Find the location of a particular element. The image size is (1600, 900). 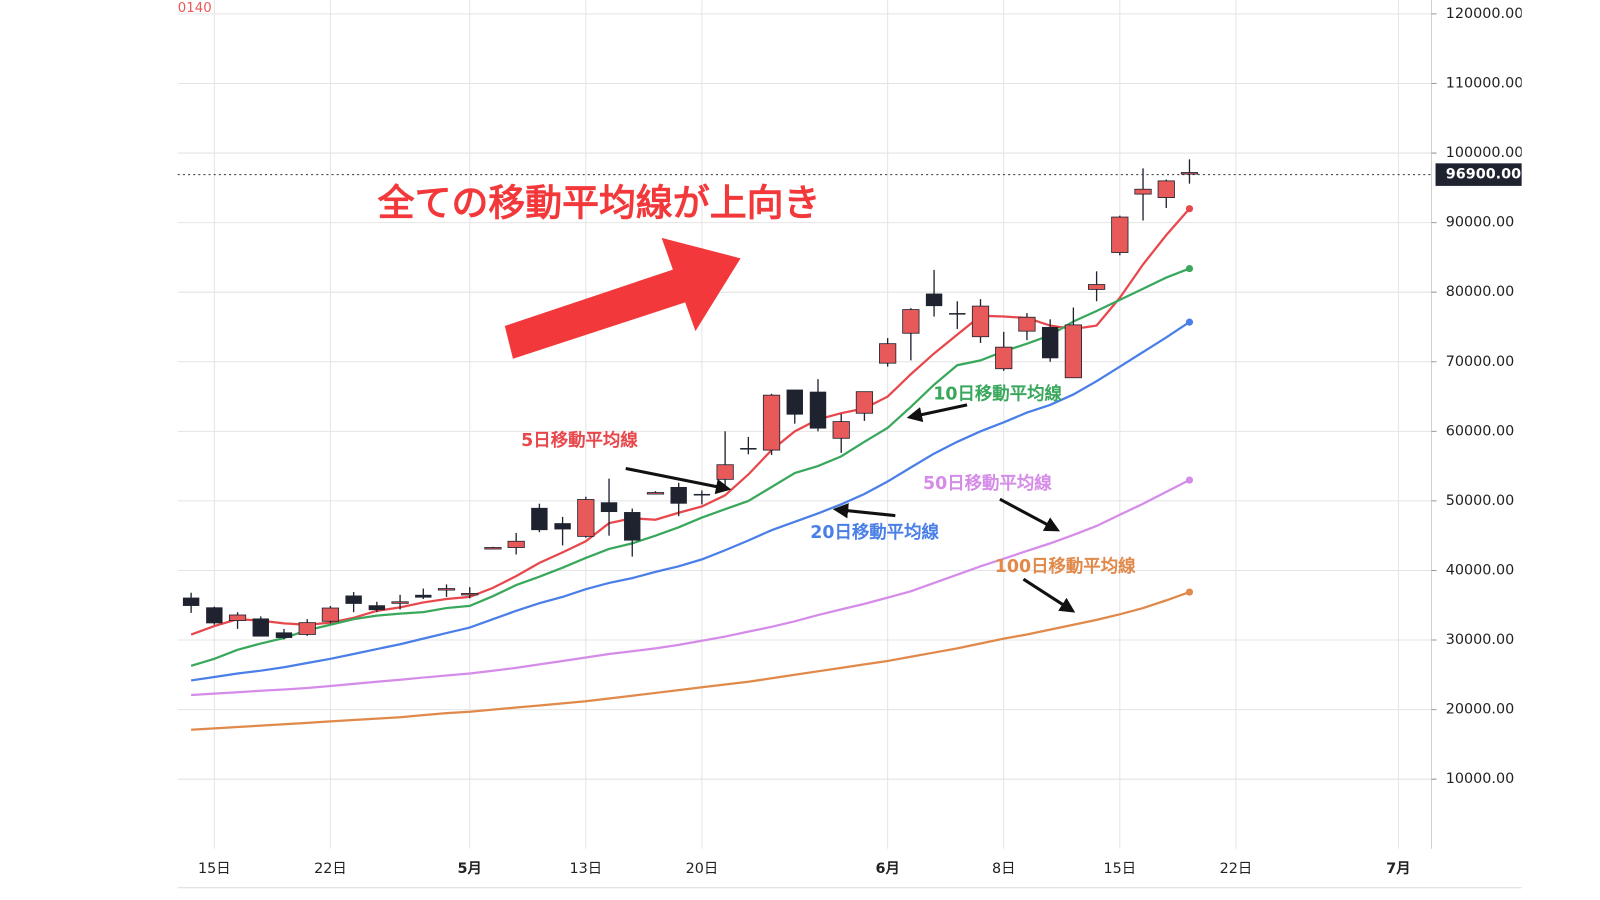

series-label: 50日移動平均線 is located at coordinates (987, 483).